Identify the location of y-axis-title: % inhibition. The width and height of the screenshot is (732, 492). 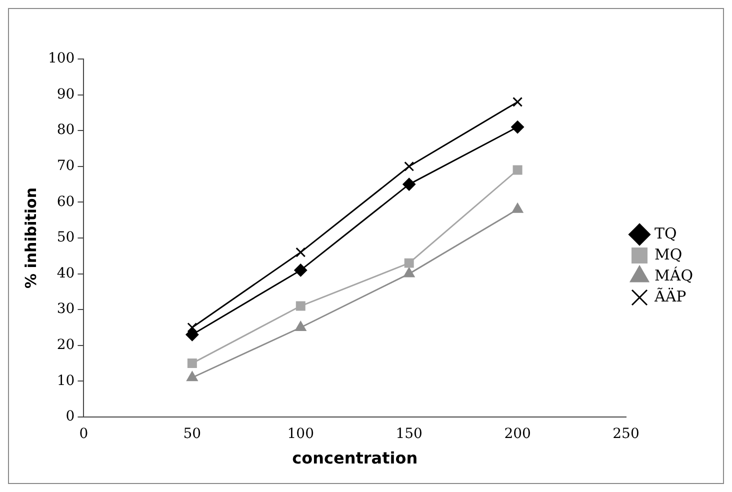
(31, 238).